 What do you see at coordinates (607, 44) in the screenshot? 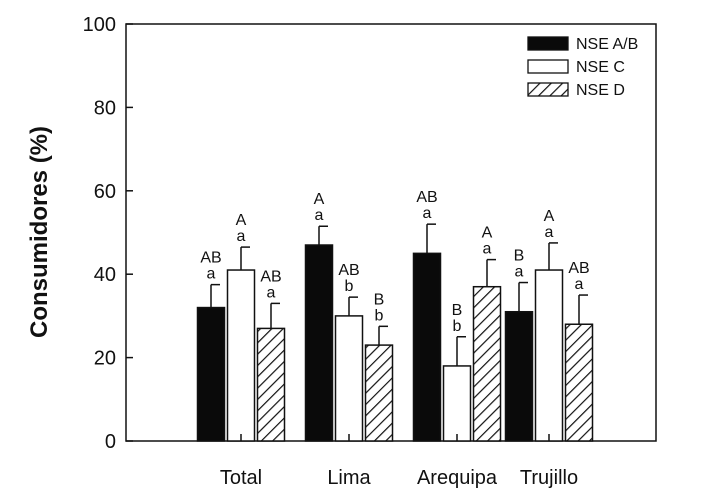
I see `legend-label: NSE A/B` at bounding box center [607, 44].